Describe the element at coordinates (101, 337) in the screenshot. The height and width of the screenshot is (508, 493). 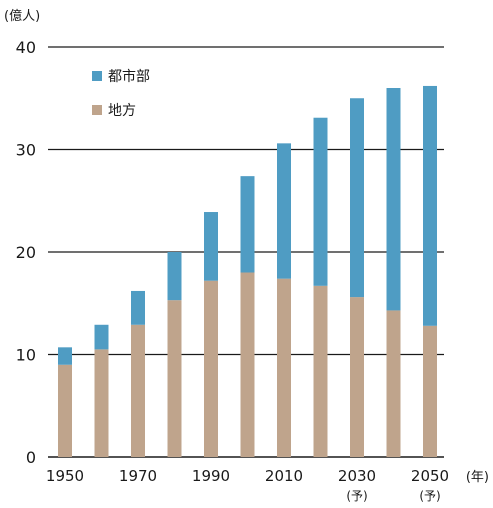
I see `bar-segment-toshibu-1960` at that location.